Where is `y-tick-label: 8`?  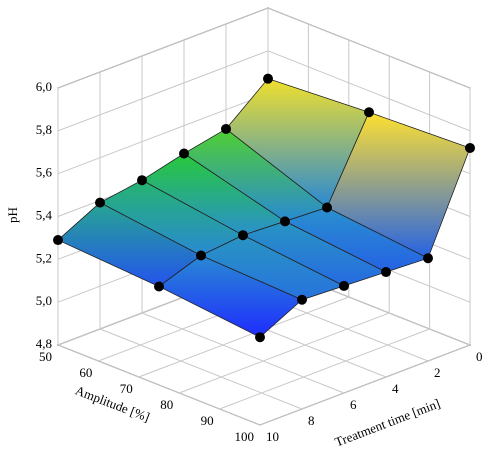
y-tick-label: 8 is located at coordinates (311, 420).